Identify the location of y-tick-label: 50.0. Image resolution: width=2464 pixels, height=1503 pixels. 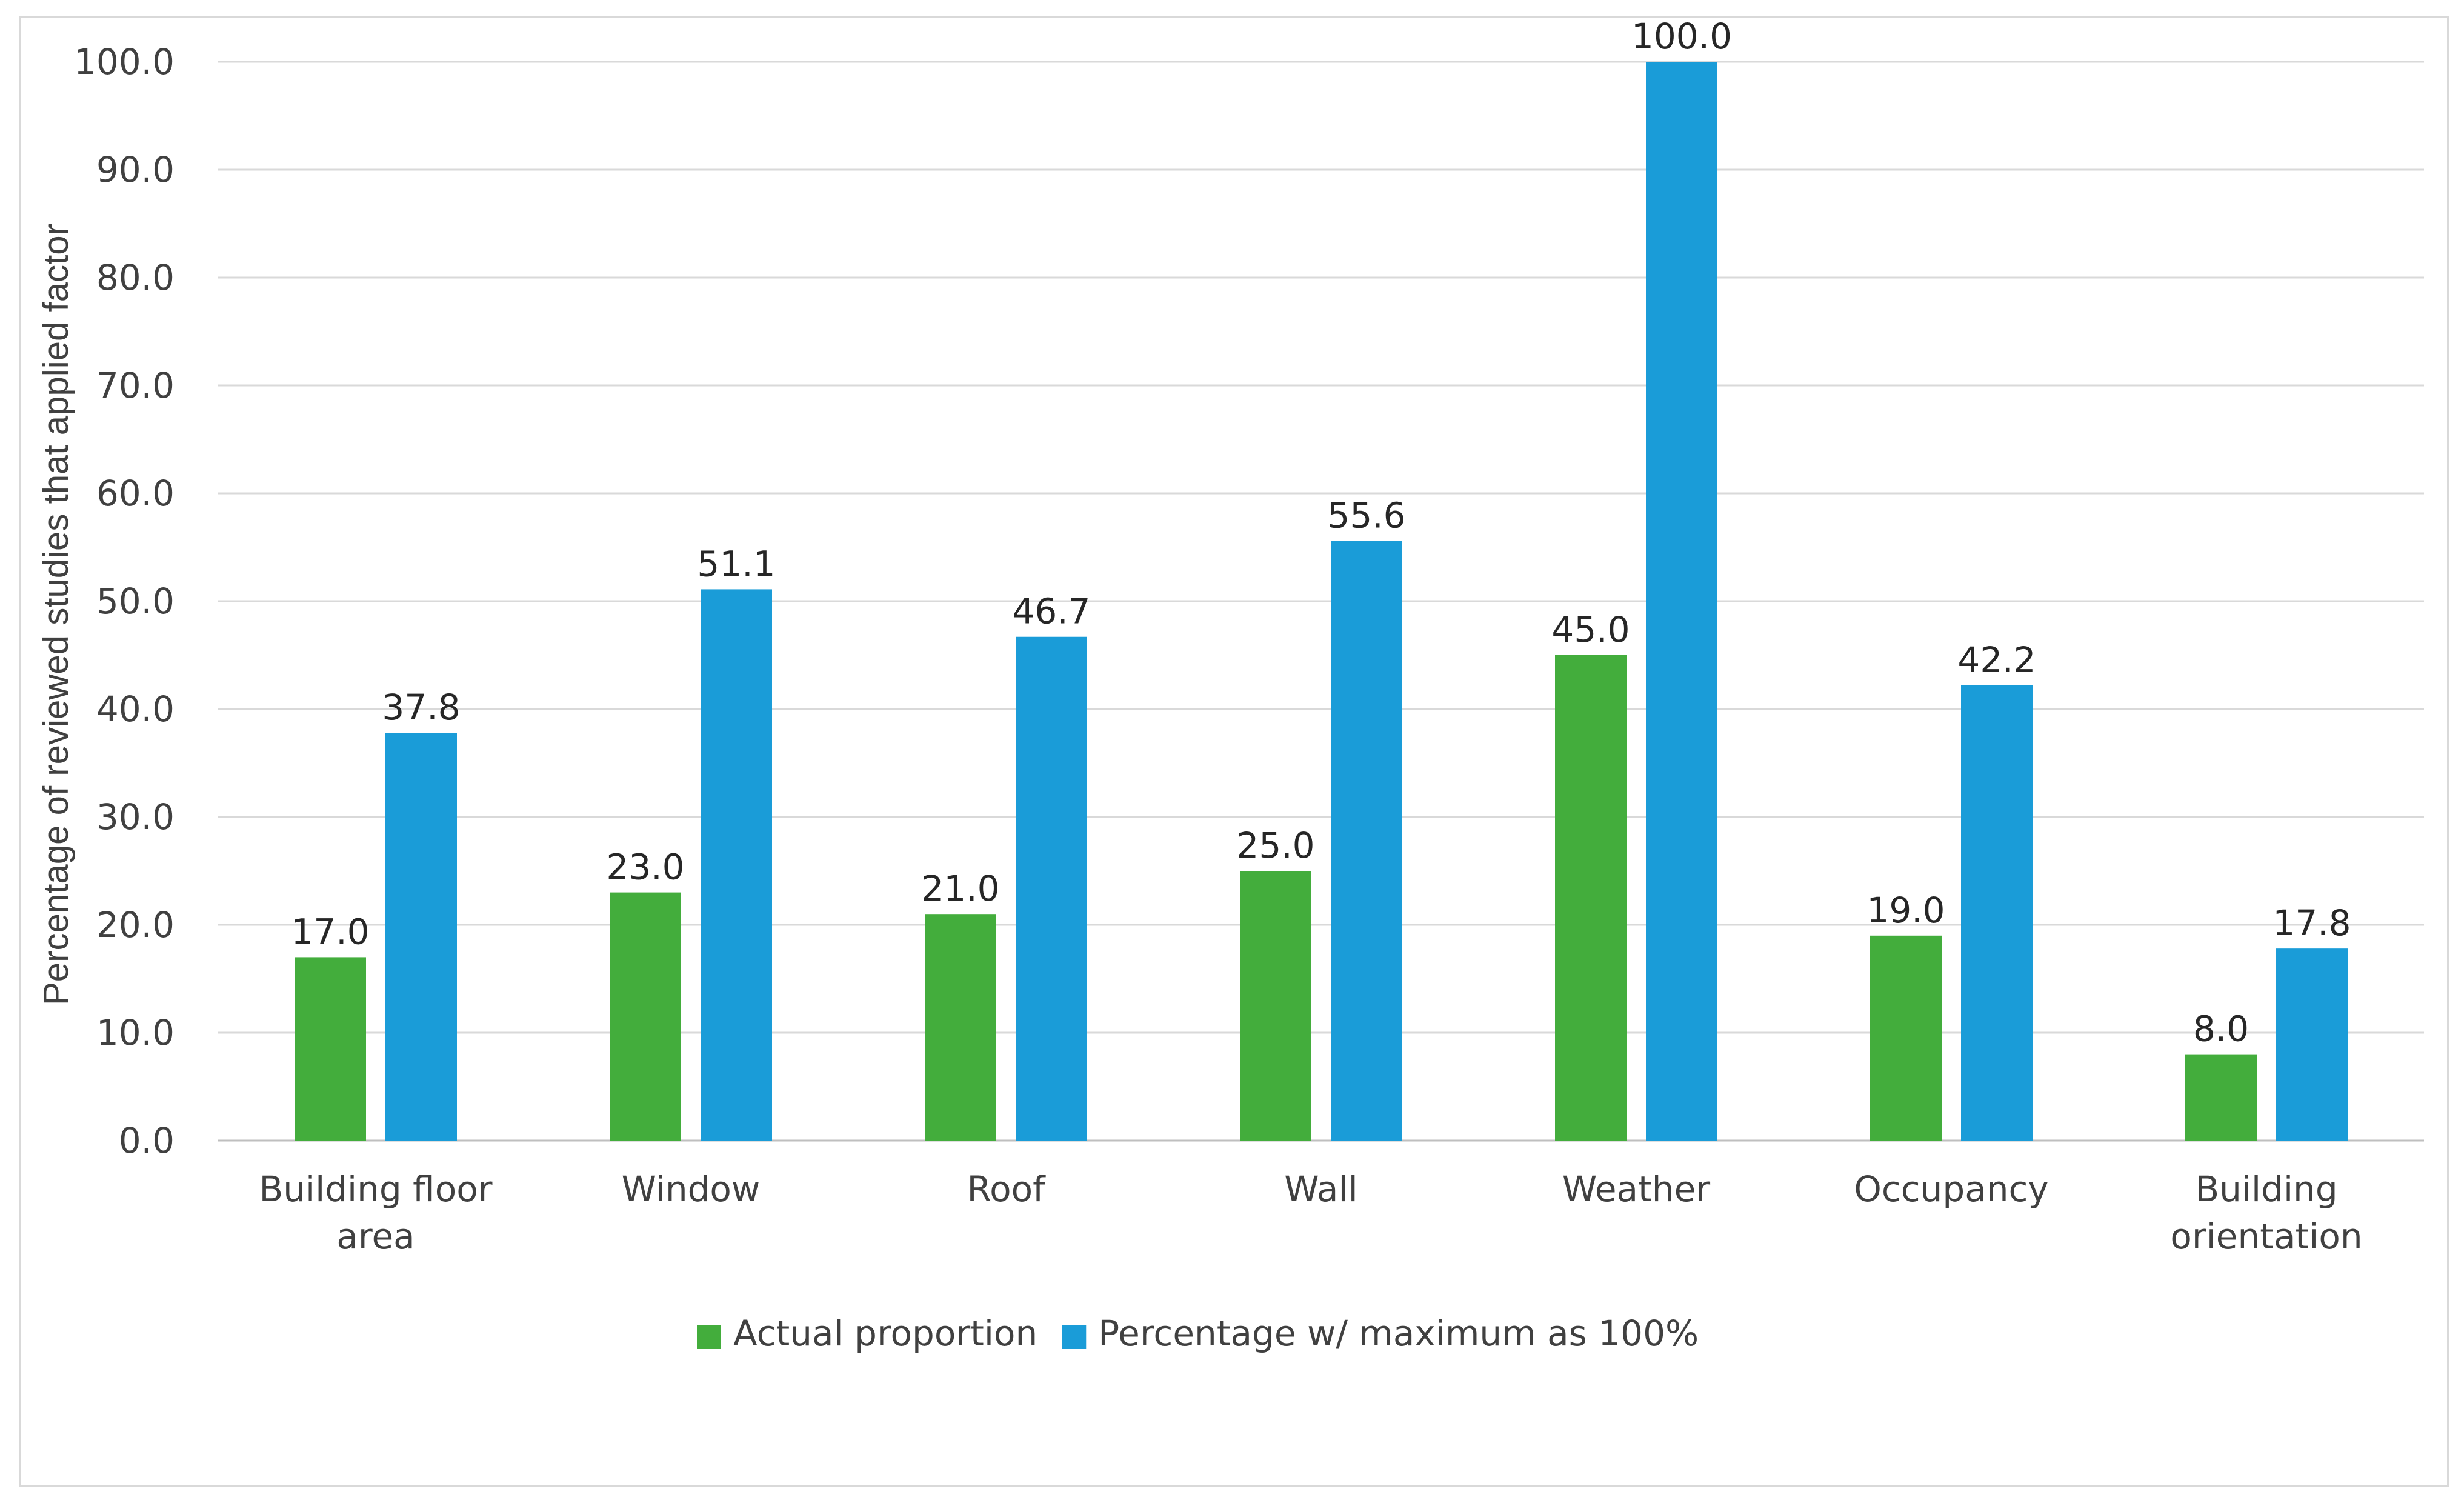
(135, 602).